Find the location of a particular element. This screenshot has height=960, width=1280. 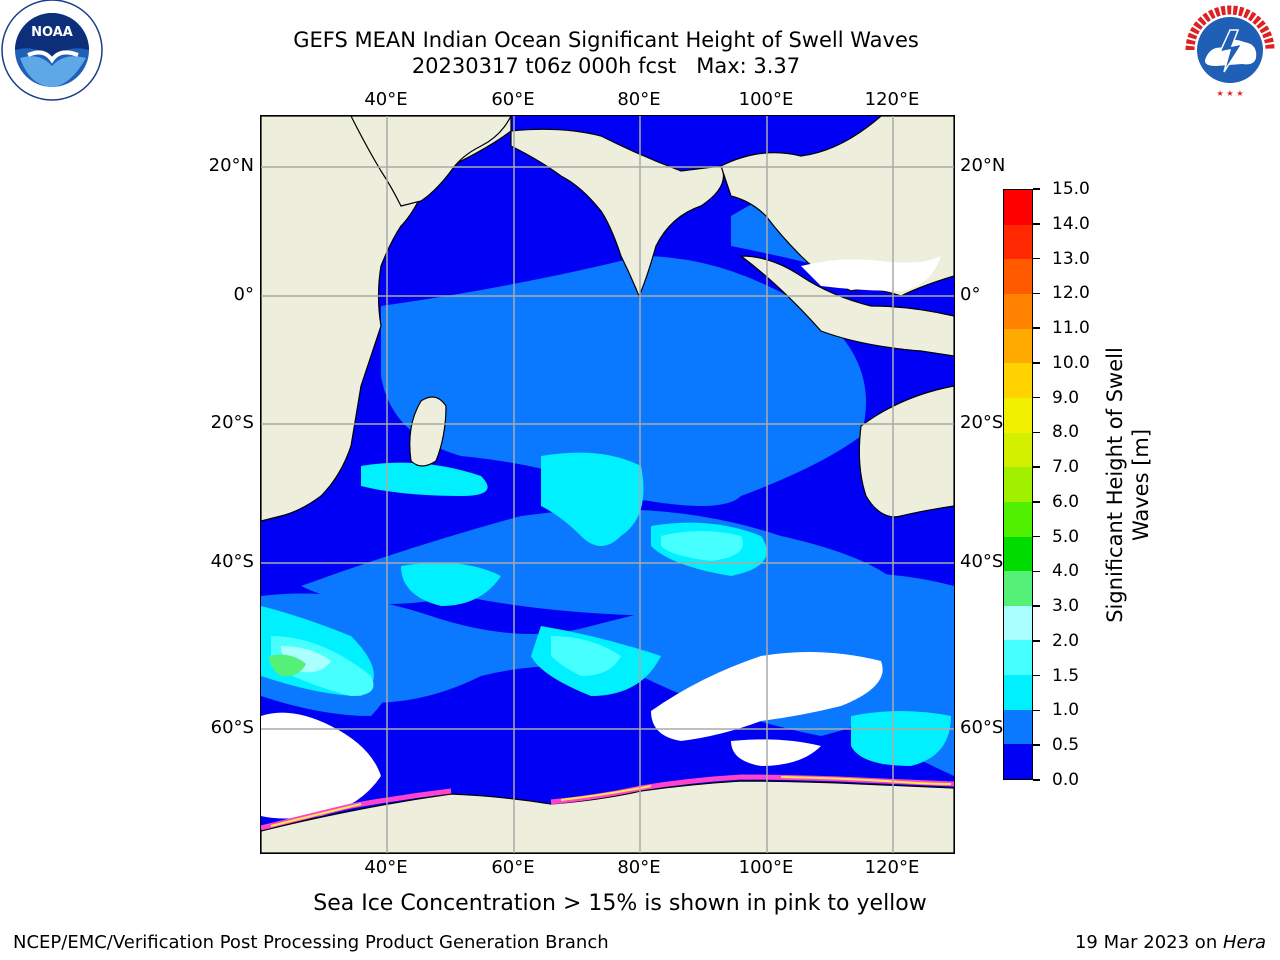

colorbar-tick-label: 1.5 is located at coordinates (1066, 675).